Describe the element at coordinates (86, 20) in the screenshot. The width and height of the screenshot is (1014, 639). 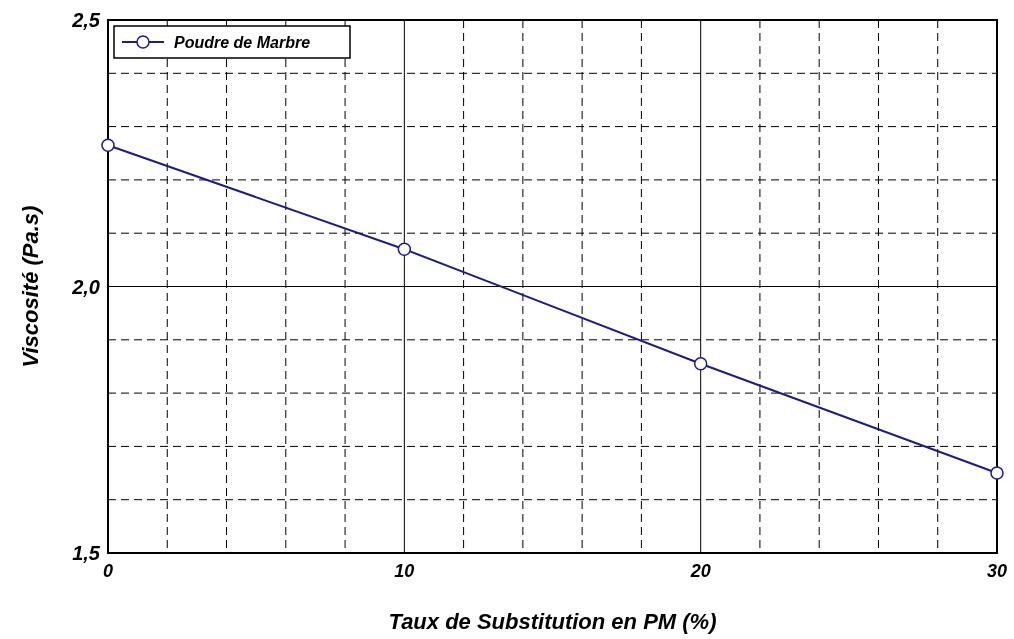
I see `y-tick-label: 2,5` at that location.